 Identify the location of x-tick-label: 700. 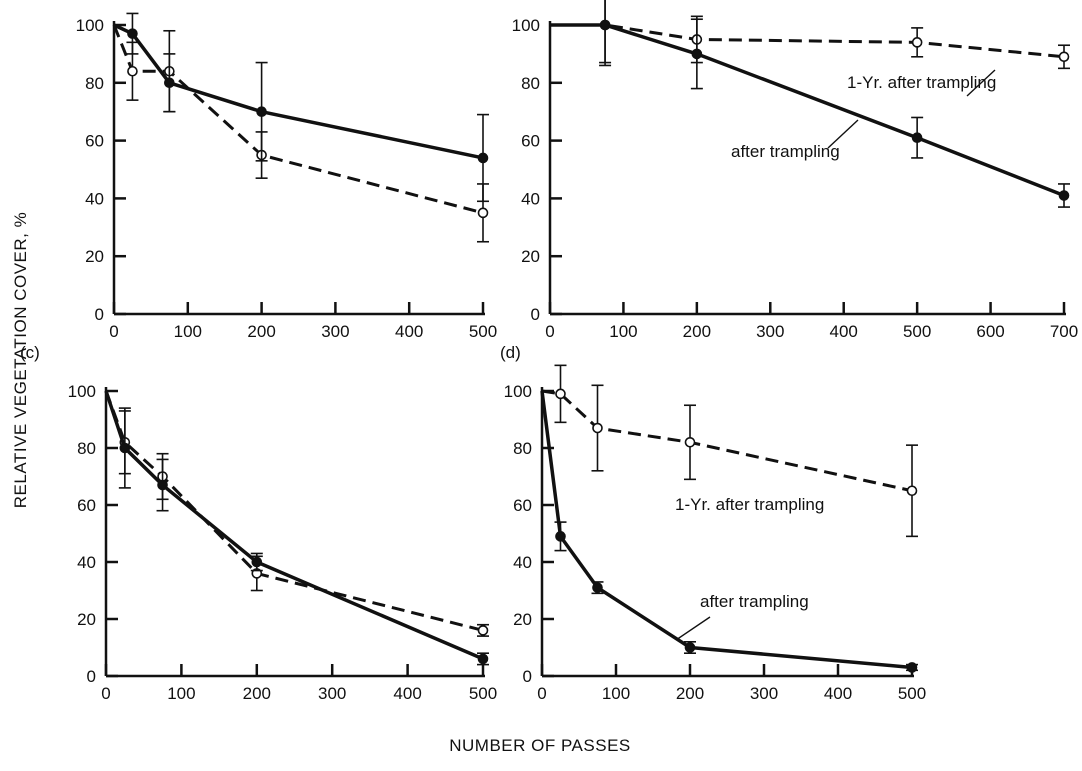
(1064, 331).